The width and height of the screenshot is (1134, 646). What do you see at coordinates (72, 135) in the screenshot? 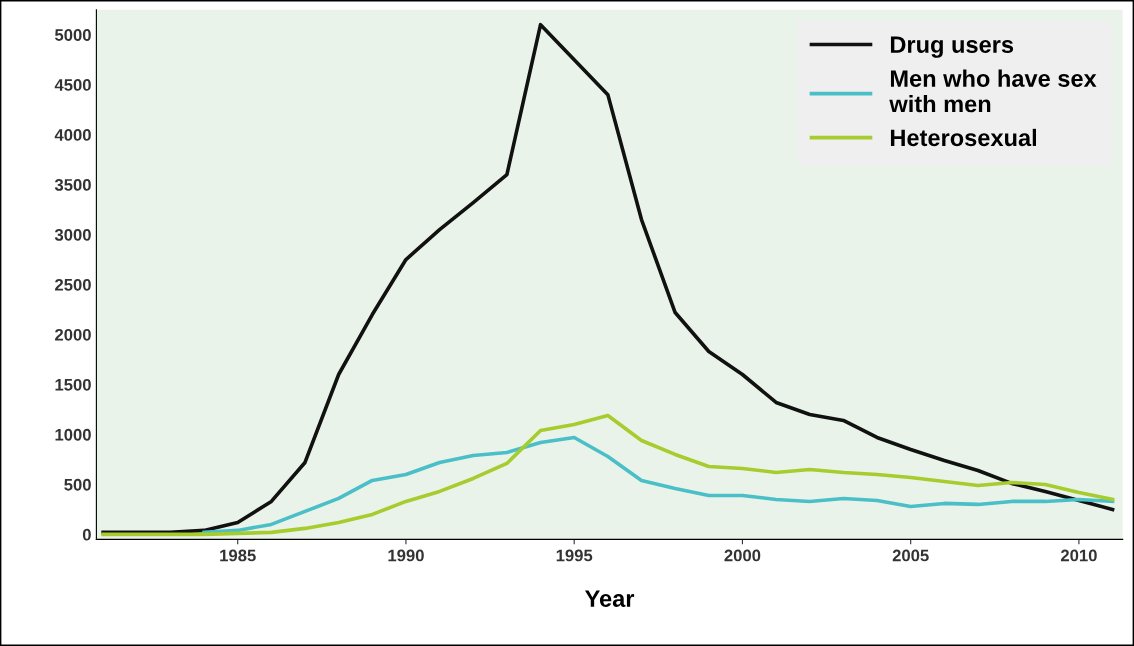
I see `y-tick-label: 4000` at bounding box center [72, 135].